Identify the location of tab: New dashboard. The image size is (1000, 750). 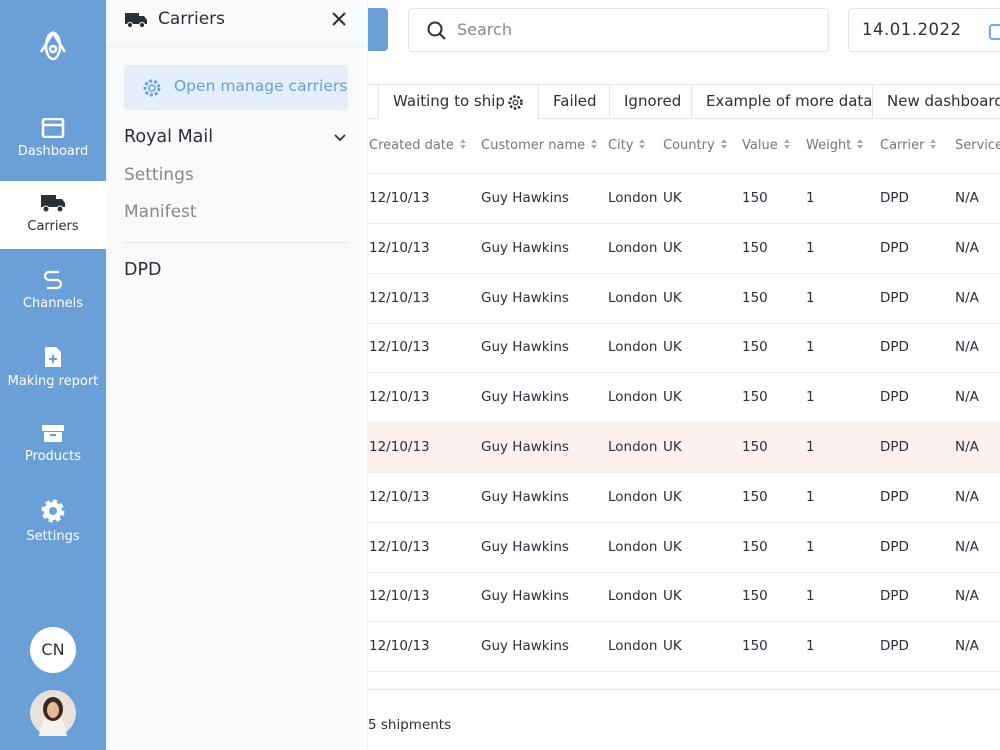
(936, 101).